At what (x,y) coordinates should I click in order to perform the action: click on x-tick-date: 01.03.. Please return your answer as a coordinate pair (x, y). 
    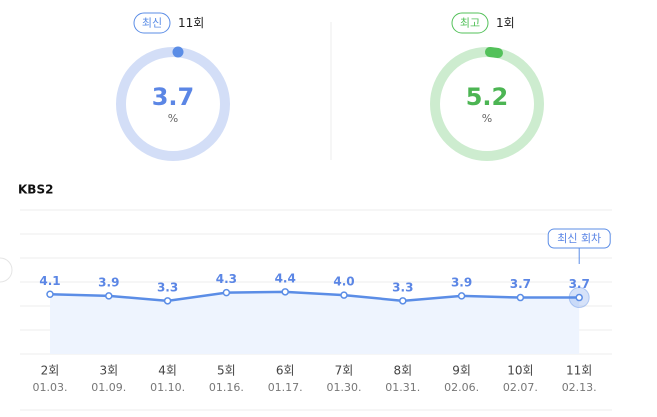
    Looking at the image, I should click on (50, 387).